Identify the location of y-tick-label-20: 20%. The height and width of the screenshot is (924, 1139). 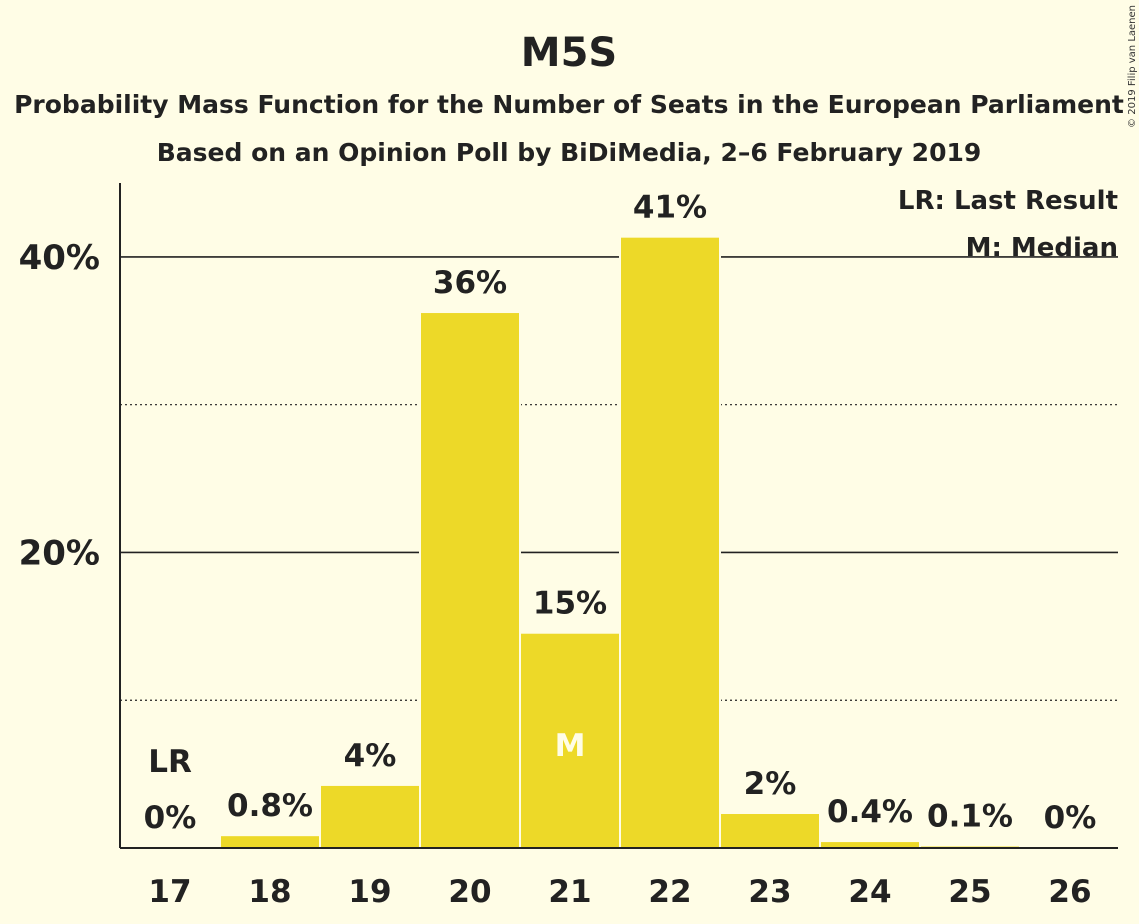
(59, 553).